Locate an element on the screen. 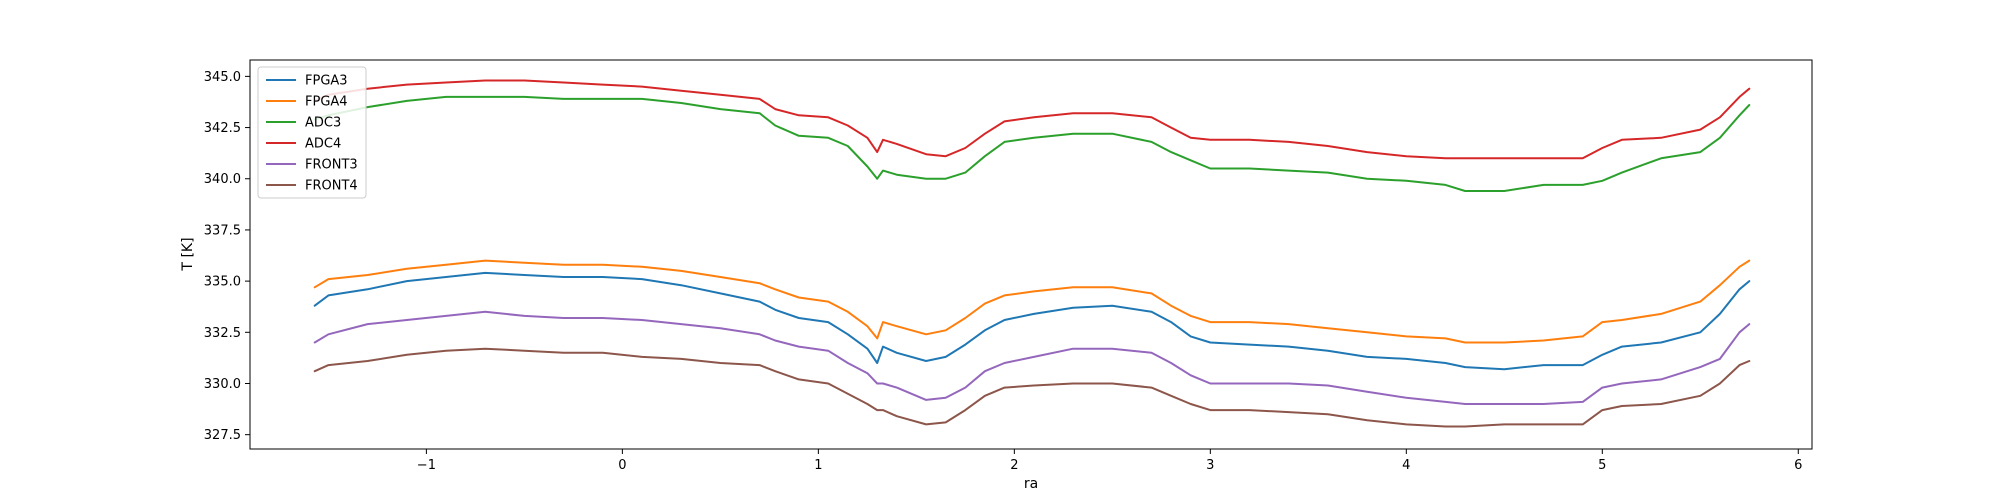 The image size is (2000, 504). legend: FPGA3 FPGA4 ADC3 ADC4 FRONT3 FRONT4 is located at coordinates (312, 132).